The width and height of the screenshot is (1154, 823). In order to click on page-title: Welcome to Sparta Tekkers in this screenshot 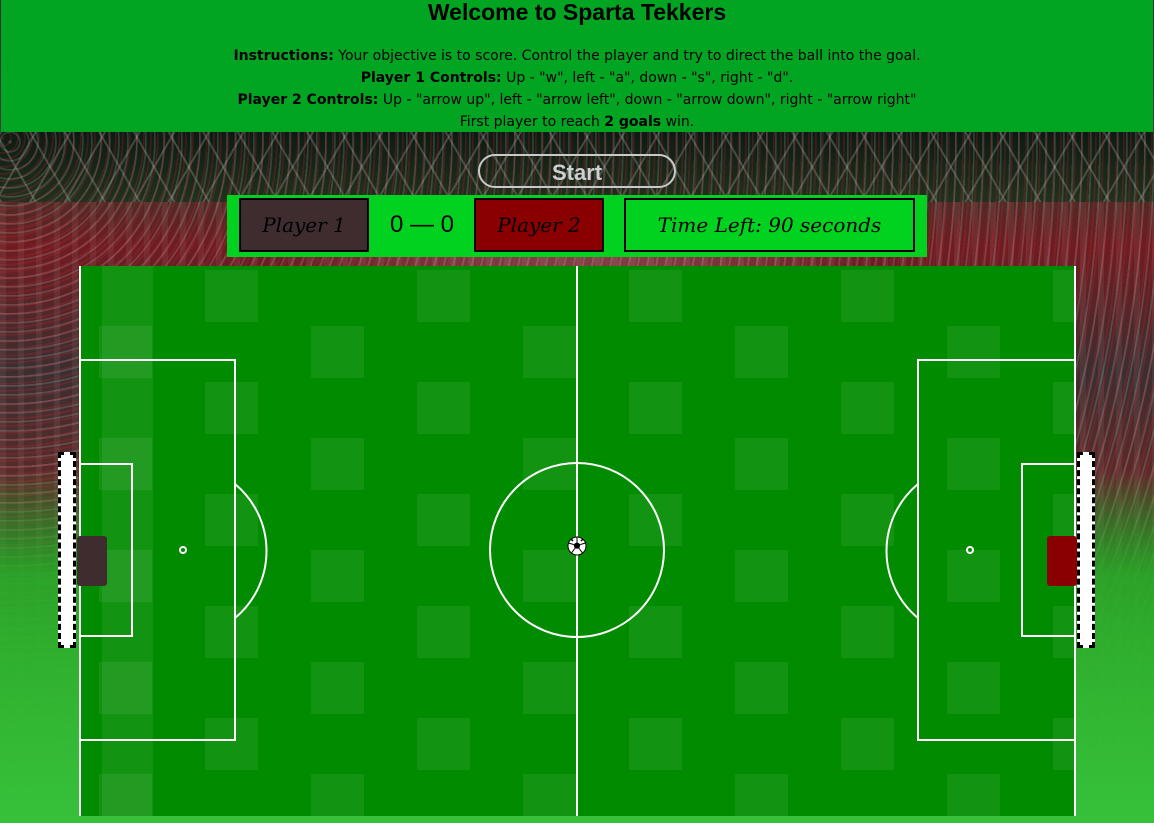, I will do `click(577, 12)`.